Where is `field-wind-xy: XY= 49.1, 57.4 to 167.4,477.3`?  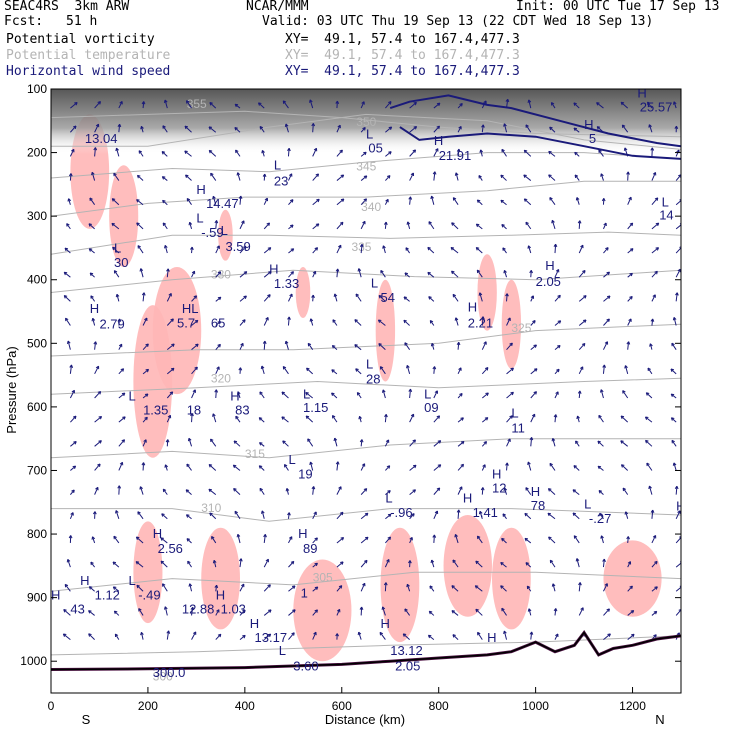
field-wind-xy: XY= 49.1, 57.4 to 167.4,477.3 is located at coordinates (402, 71).